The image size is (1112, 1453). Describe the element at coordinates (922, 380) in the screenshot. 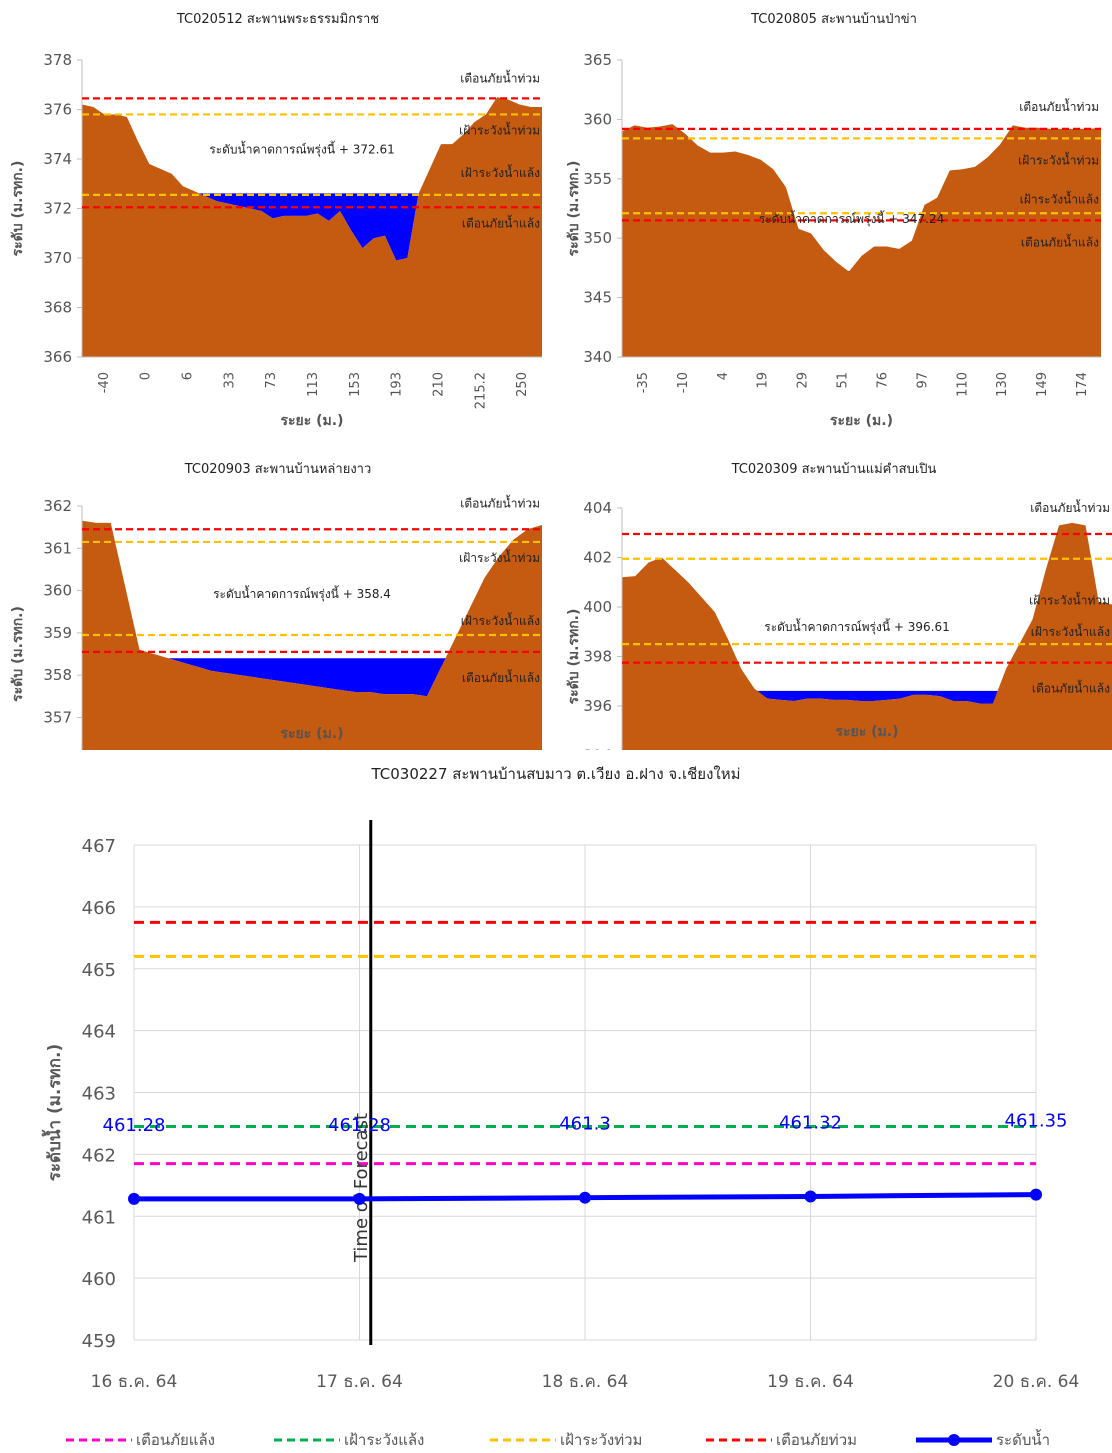

I see `x-tick-label: 97` at that location.